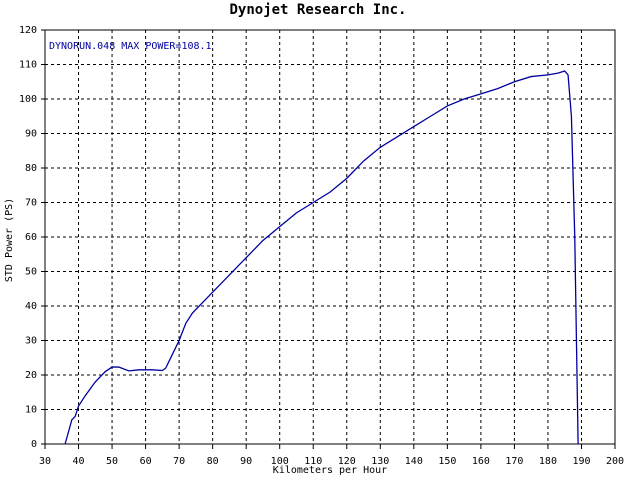  I want to click on x-tick-label: 60, so click(146, 461).